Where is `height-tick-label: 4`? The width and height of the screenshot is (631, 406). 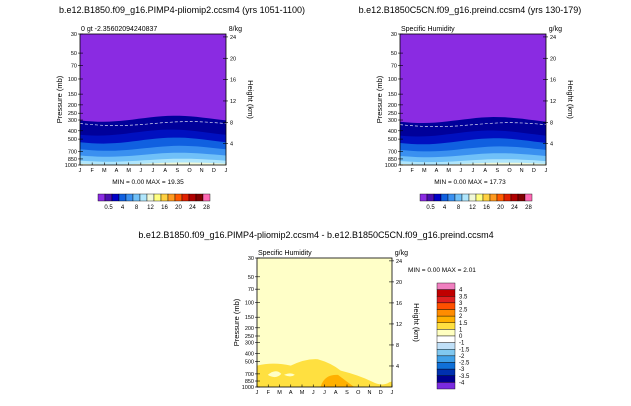
height-tick-label: 4 is located at coordinates (551, 145).